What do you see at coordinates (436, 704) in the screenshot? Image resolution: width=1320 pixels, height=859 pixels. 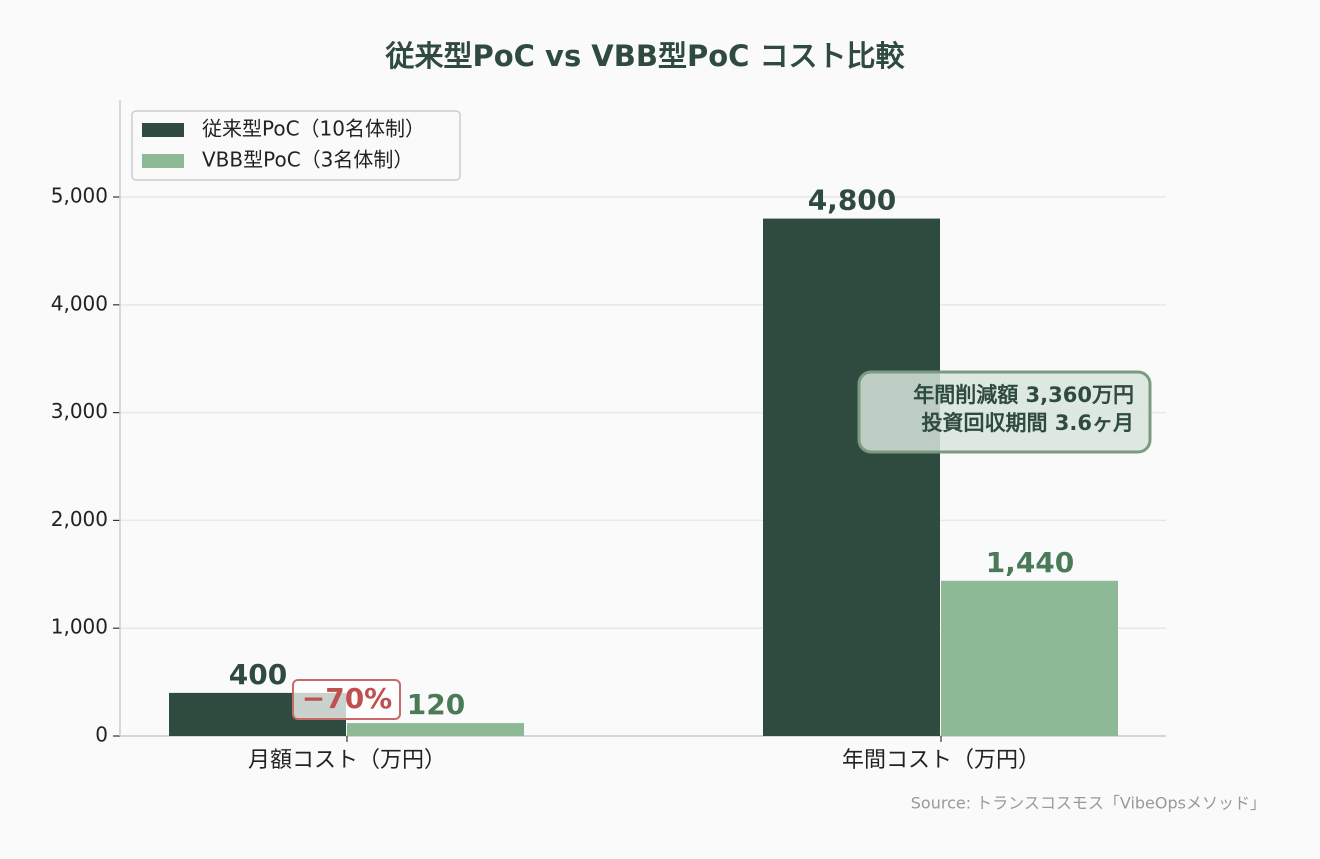 I see `value-label: 120` at bounding box center [436, 704].